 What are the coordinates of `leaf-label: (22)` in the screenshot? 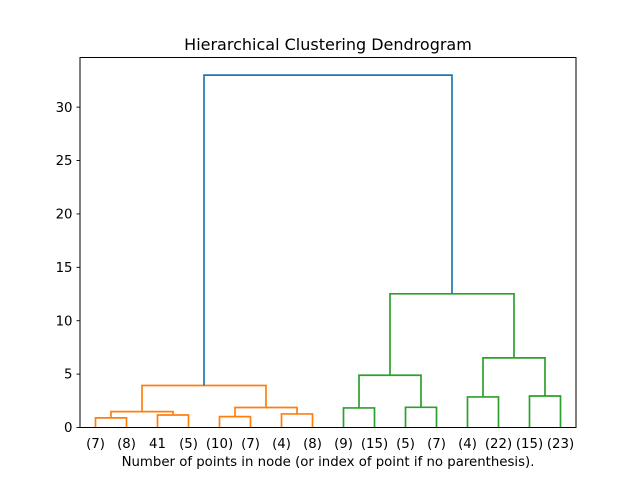 It's located at (498, 444).